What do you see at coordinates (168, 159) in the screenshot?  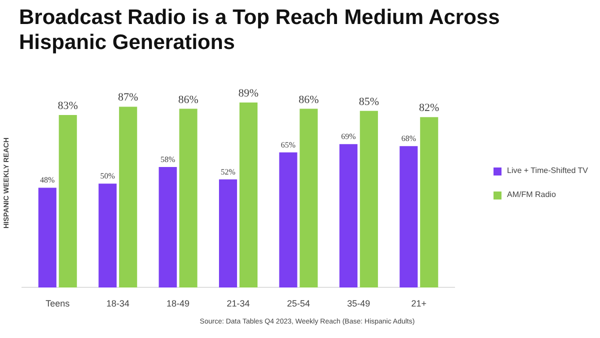 I see `data-label: 58%` at bounding box center [168, 159].